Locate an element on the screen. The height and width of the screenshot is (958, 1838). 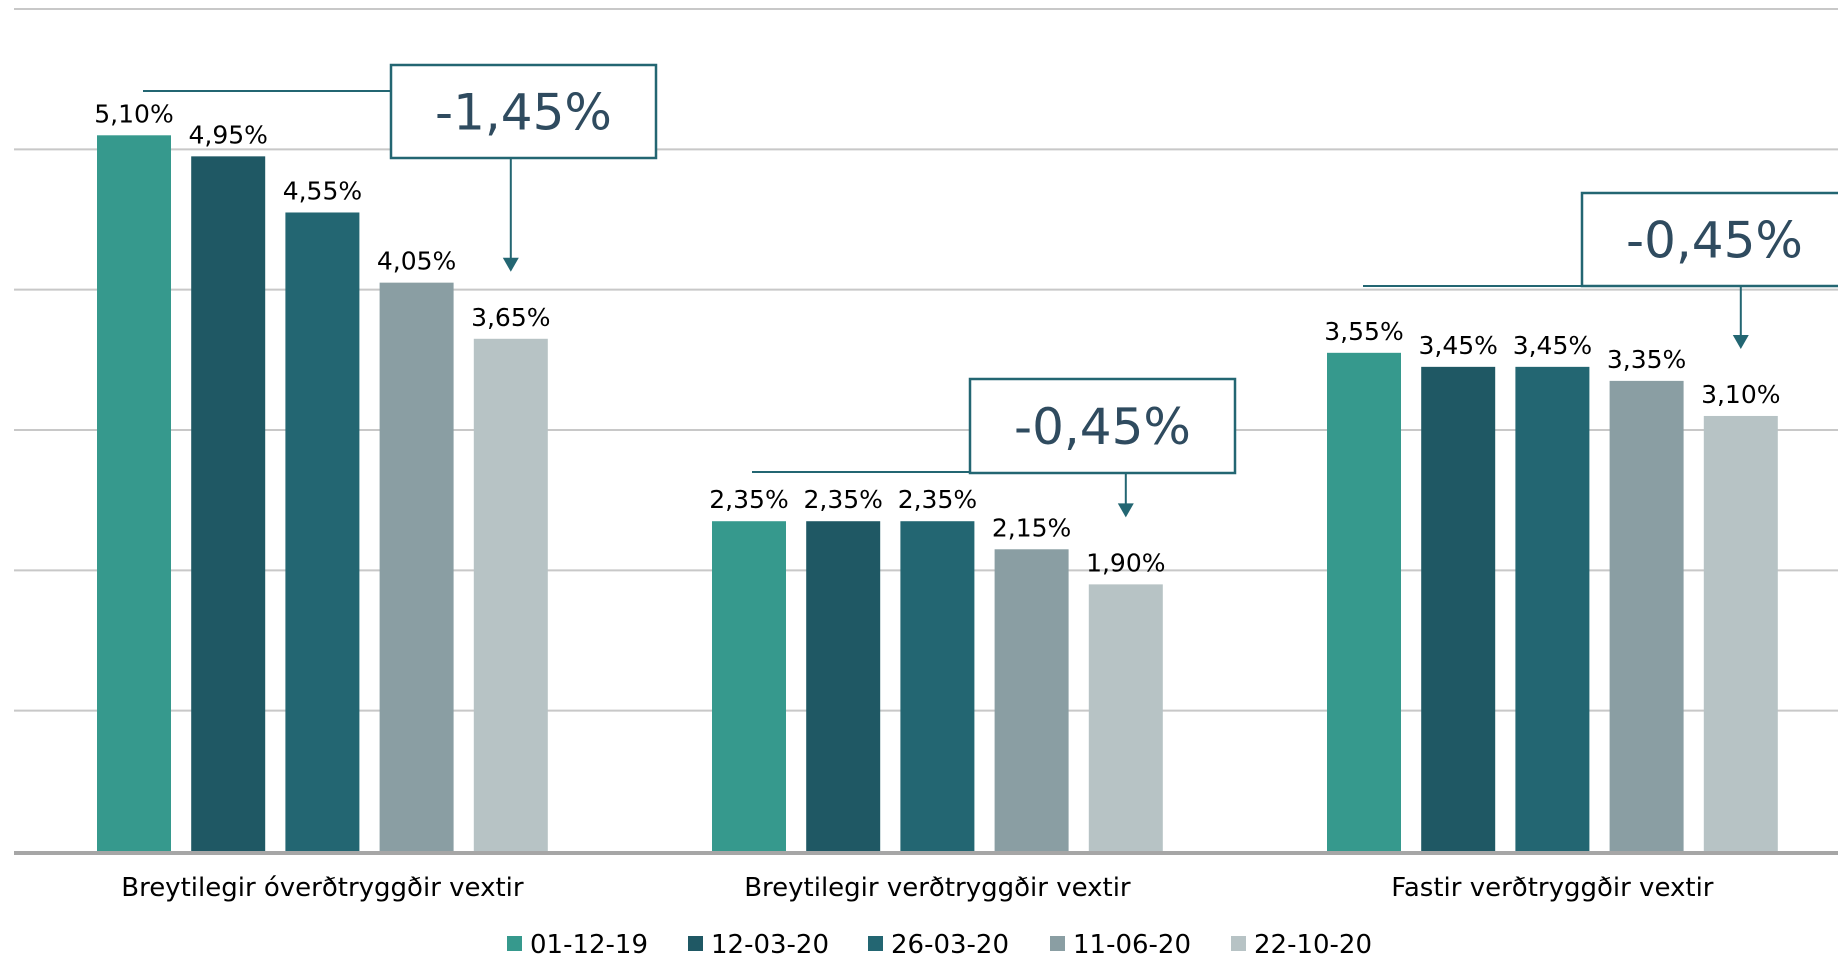
legend: 01-12-19 12-03-20 26-03-20 11-06-20 22-10-20 is located at coordinates (939, 944).